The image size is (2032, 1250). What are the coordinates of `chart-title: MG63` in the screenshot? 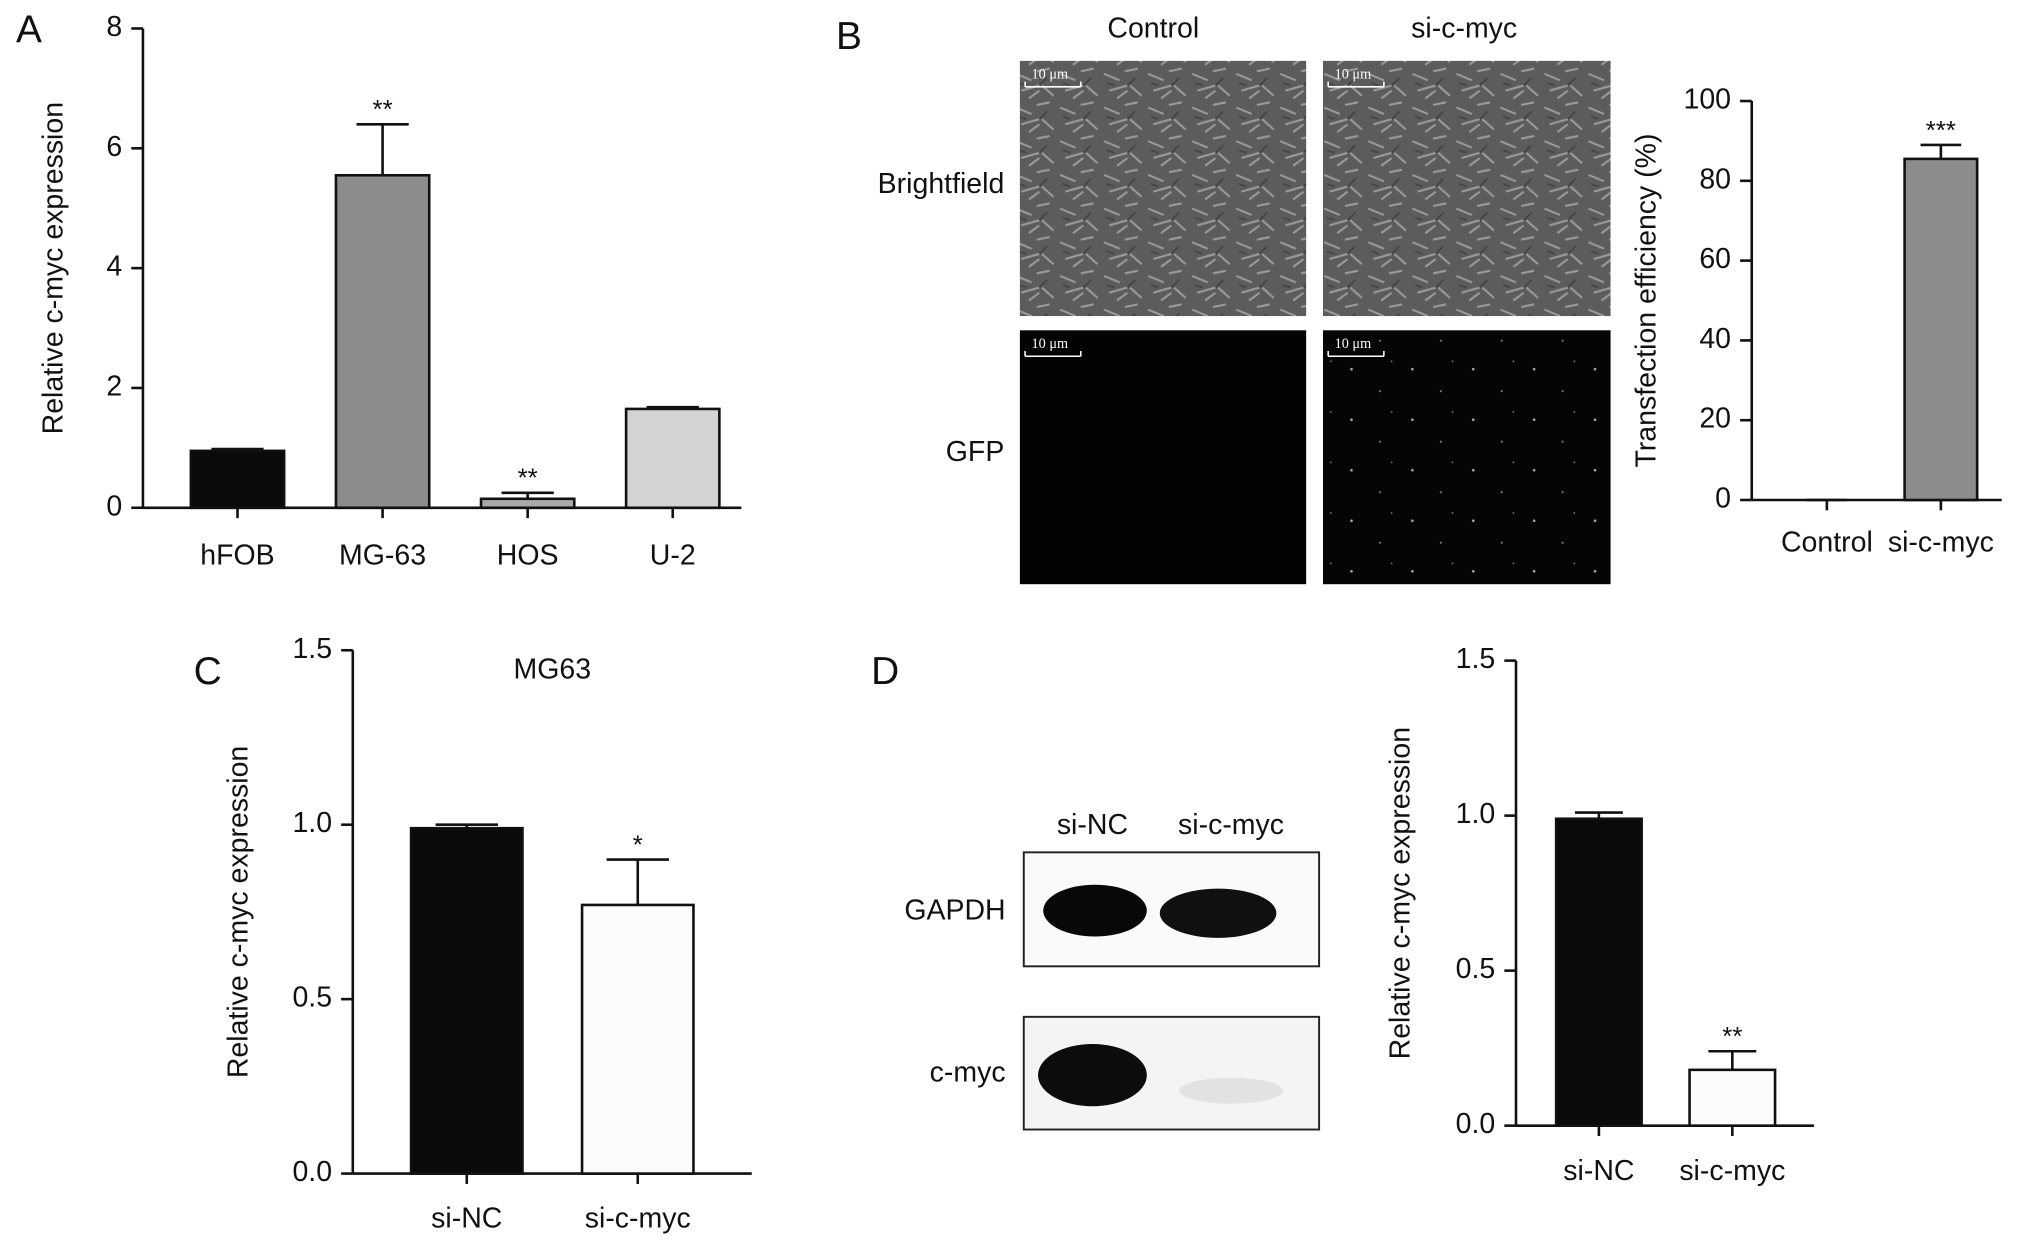 It's located at (552, 670).